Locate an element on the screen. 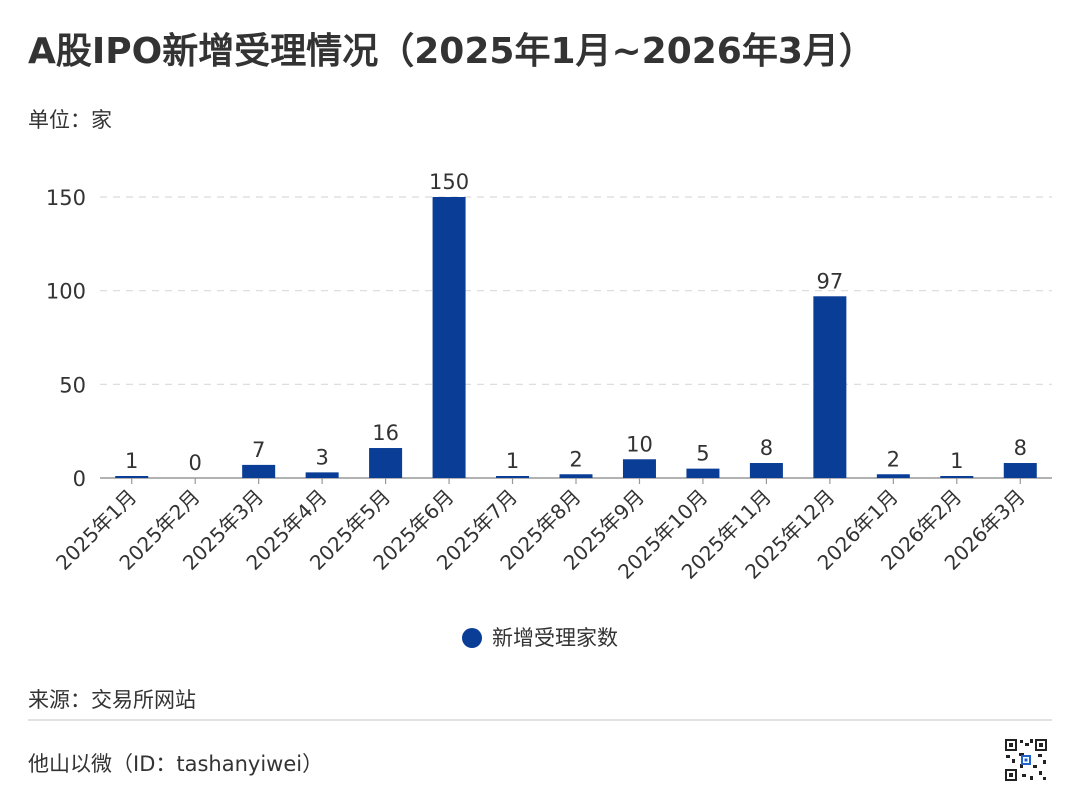  legend-marker is located at coordinates (472, 638).